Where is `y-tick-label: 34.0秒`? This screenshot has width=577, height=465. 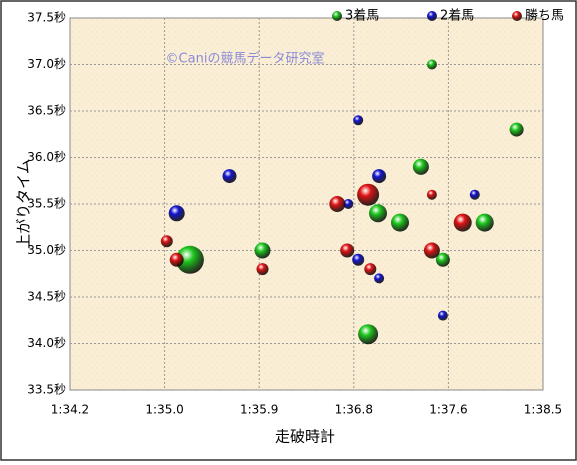
y-tick-label: 34.0秒 is located at coordinates (46, 343).